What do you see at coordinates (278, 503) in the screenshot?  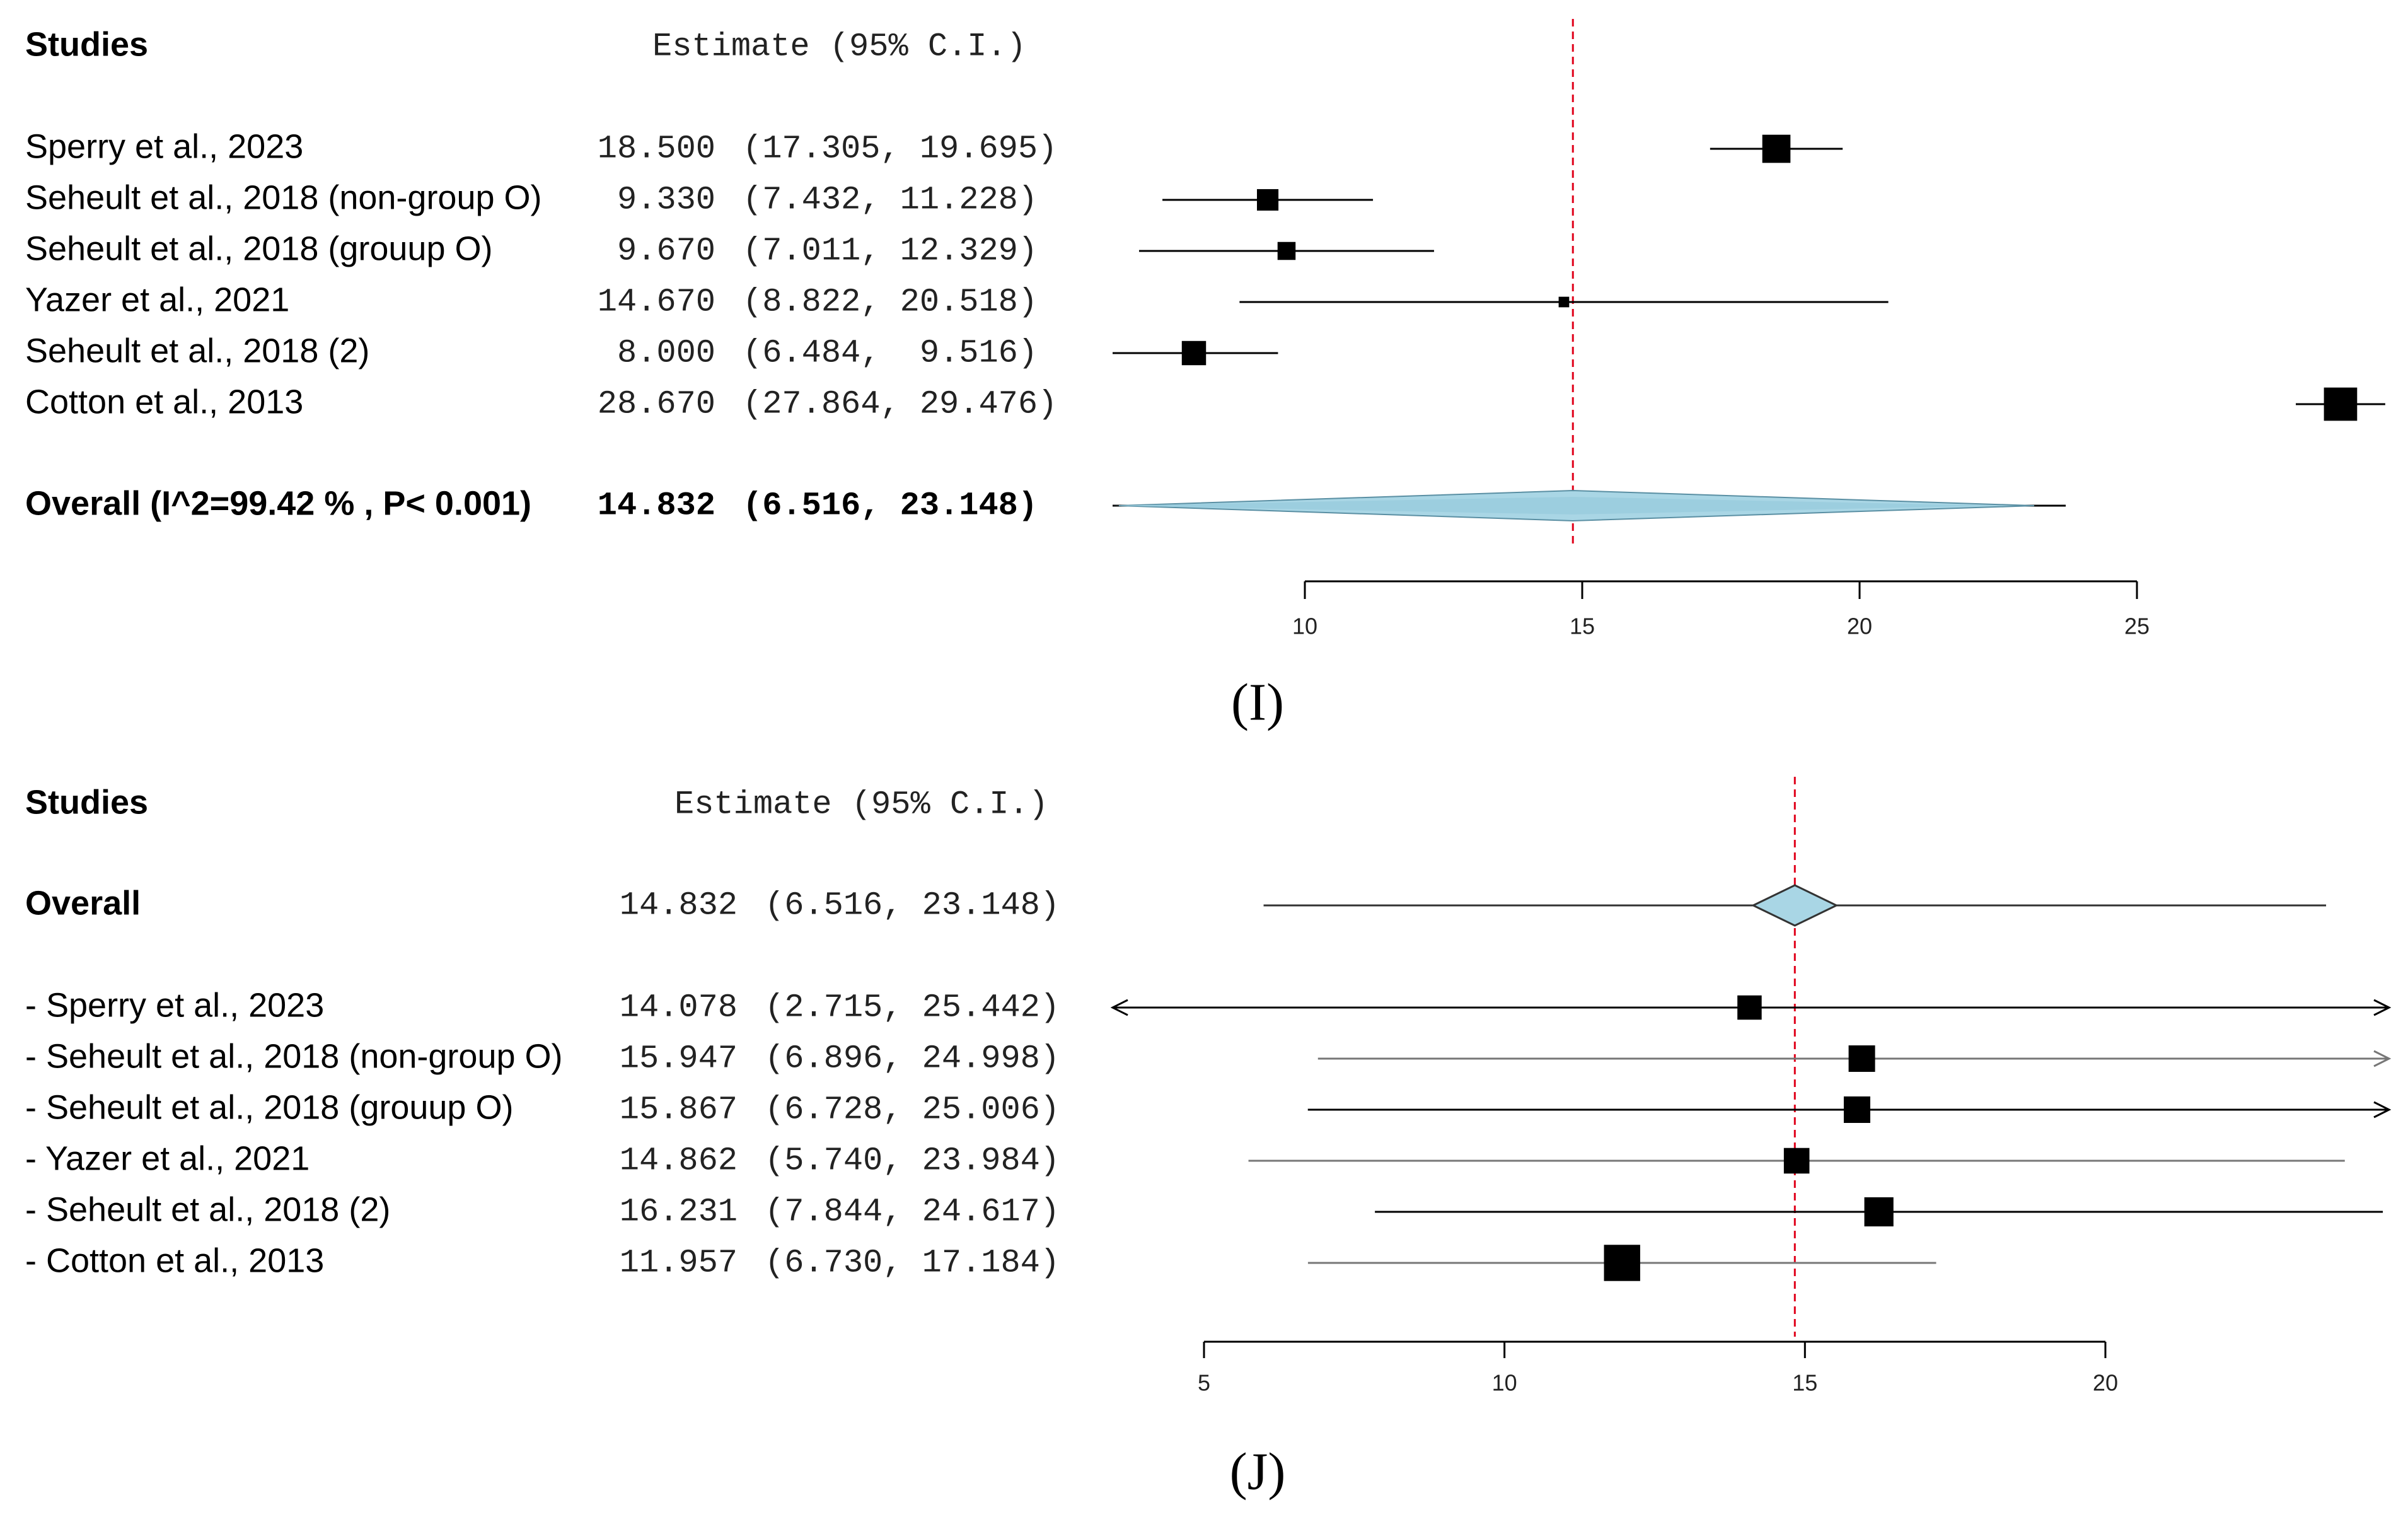 I see `overall-label: Overall (I^2=99.42 % , P< 0.001)` at bounding box center [278, 503].